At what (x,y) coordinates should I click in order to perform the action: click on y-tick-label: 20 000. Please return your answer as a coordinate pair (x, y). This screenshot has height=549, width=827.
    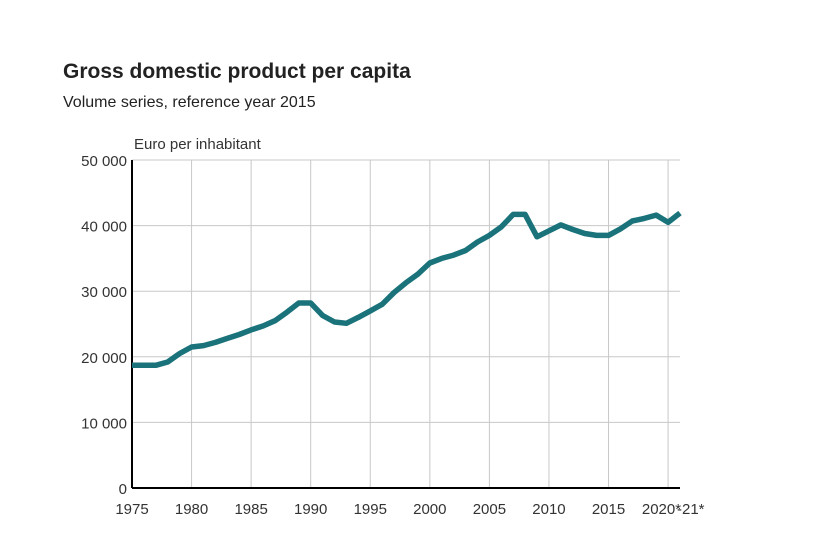
    Looking at the image, I should click on (104, 358).